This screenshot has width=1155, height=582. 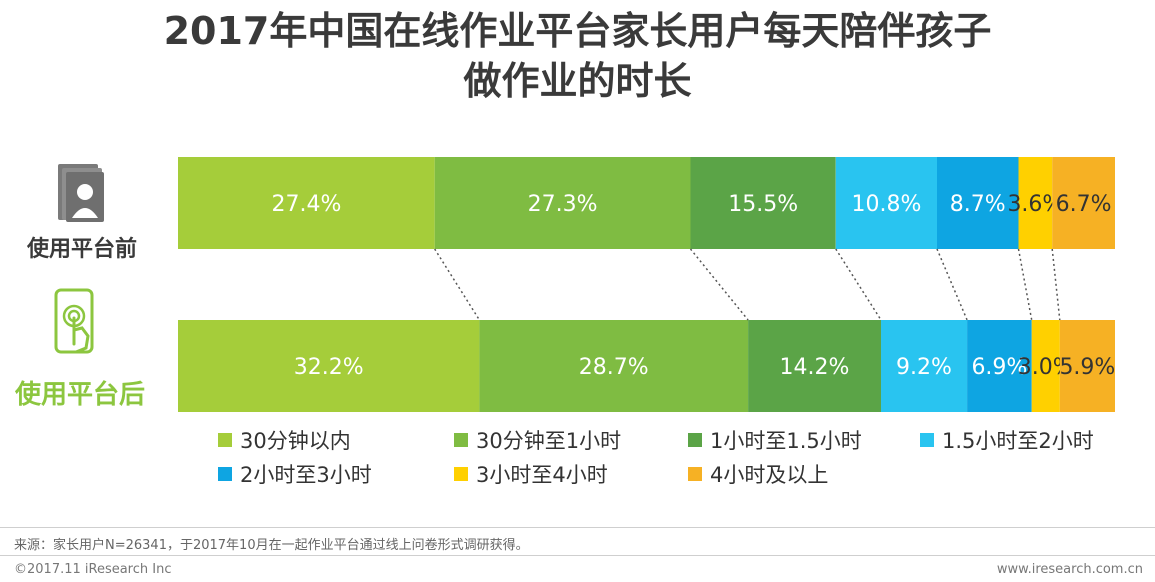 What do you see at coordinates (577, 527) in the screenshot?
I see `footer-divider` at bounding box center [577, 527].